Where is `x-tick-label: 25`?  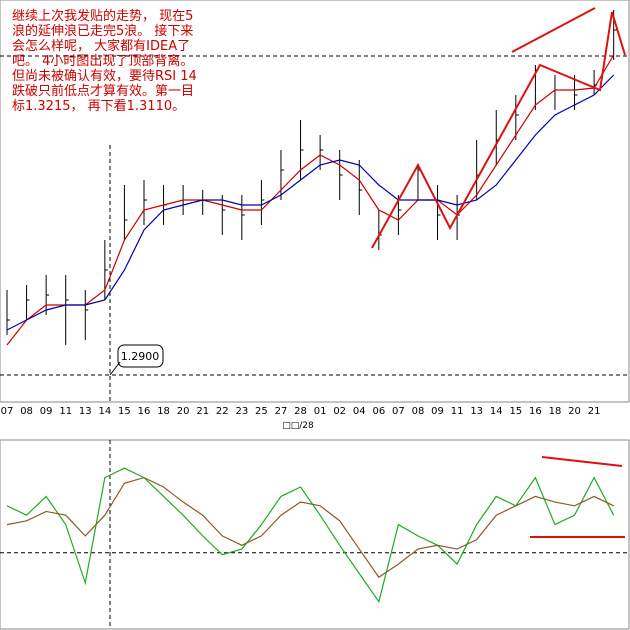
x-tick-label: 25 is located at coordinates (261, 411).